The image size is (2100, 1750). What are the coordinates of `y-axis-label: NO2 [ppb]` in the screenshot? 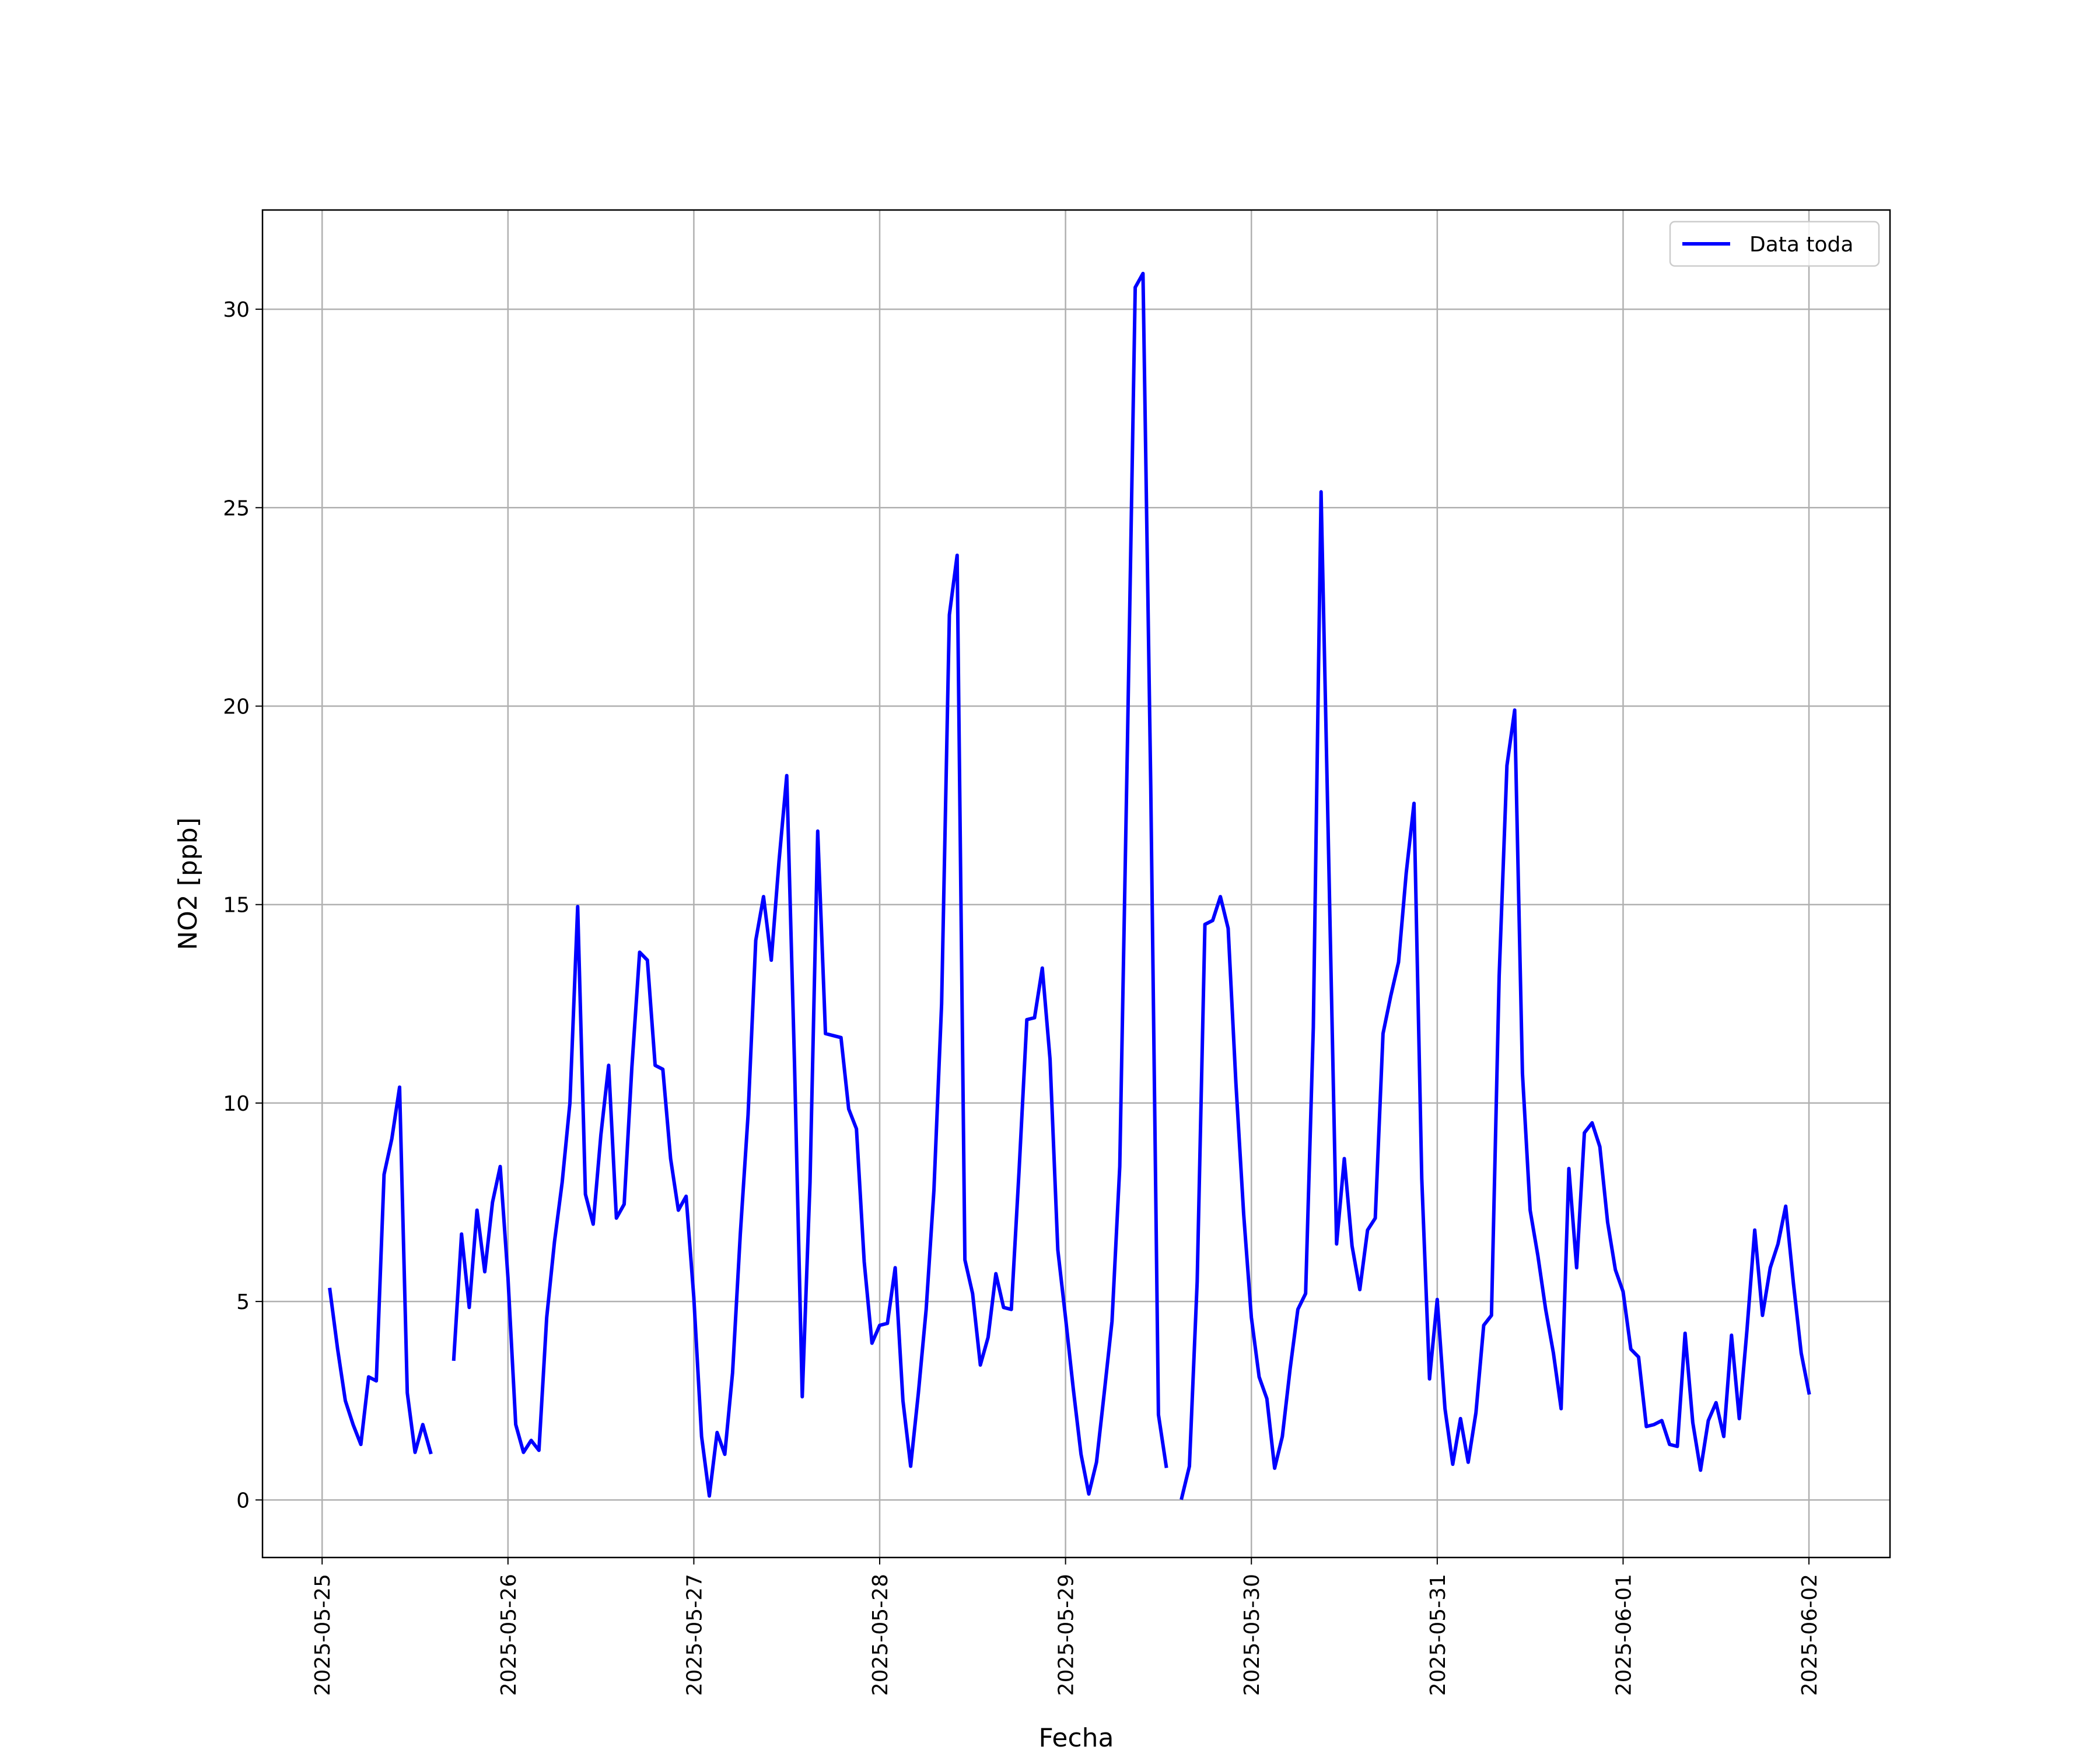 It's located at (188, 883).